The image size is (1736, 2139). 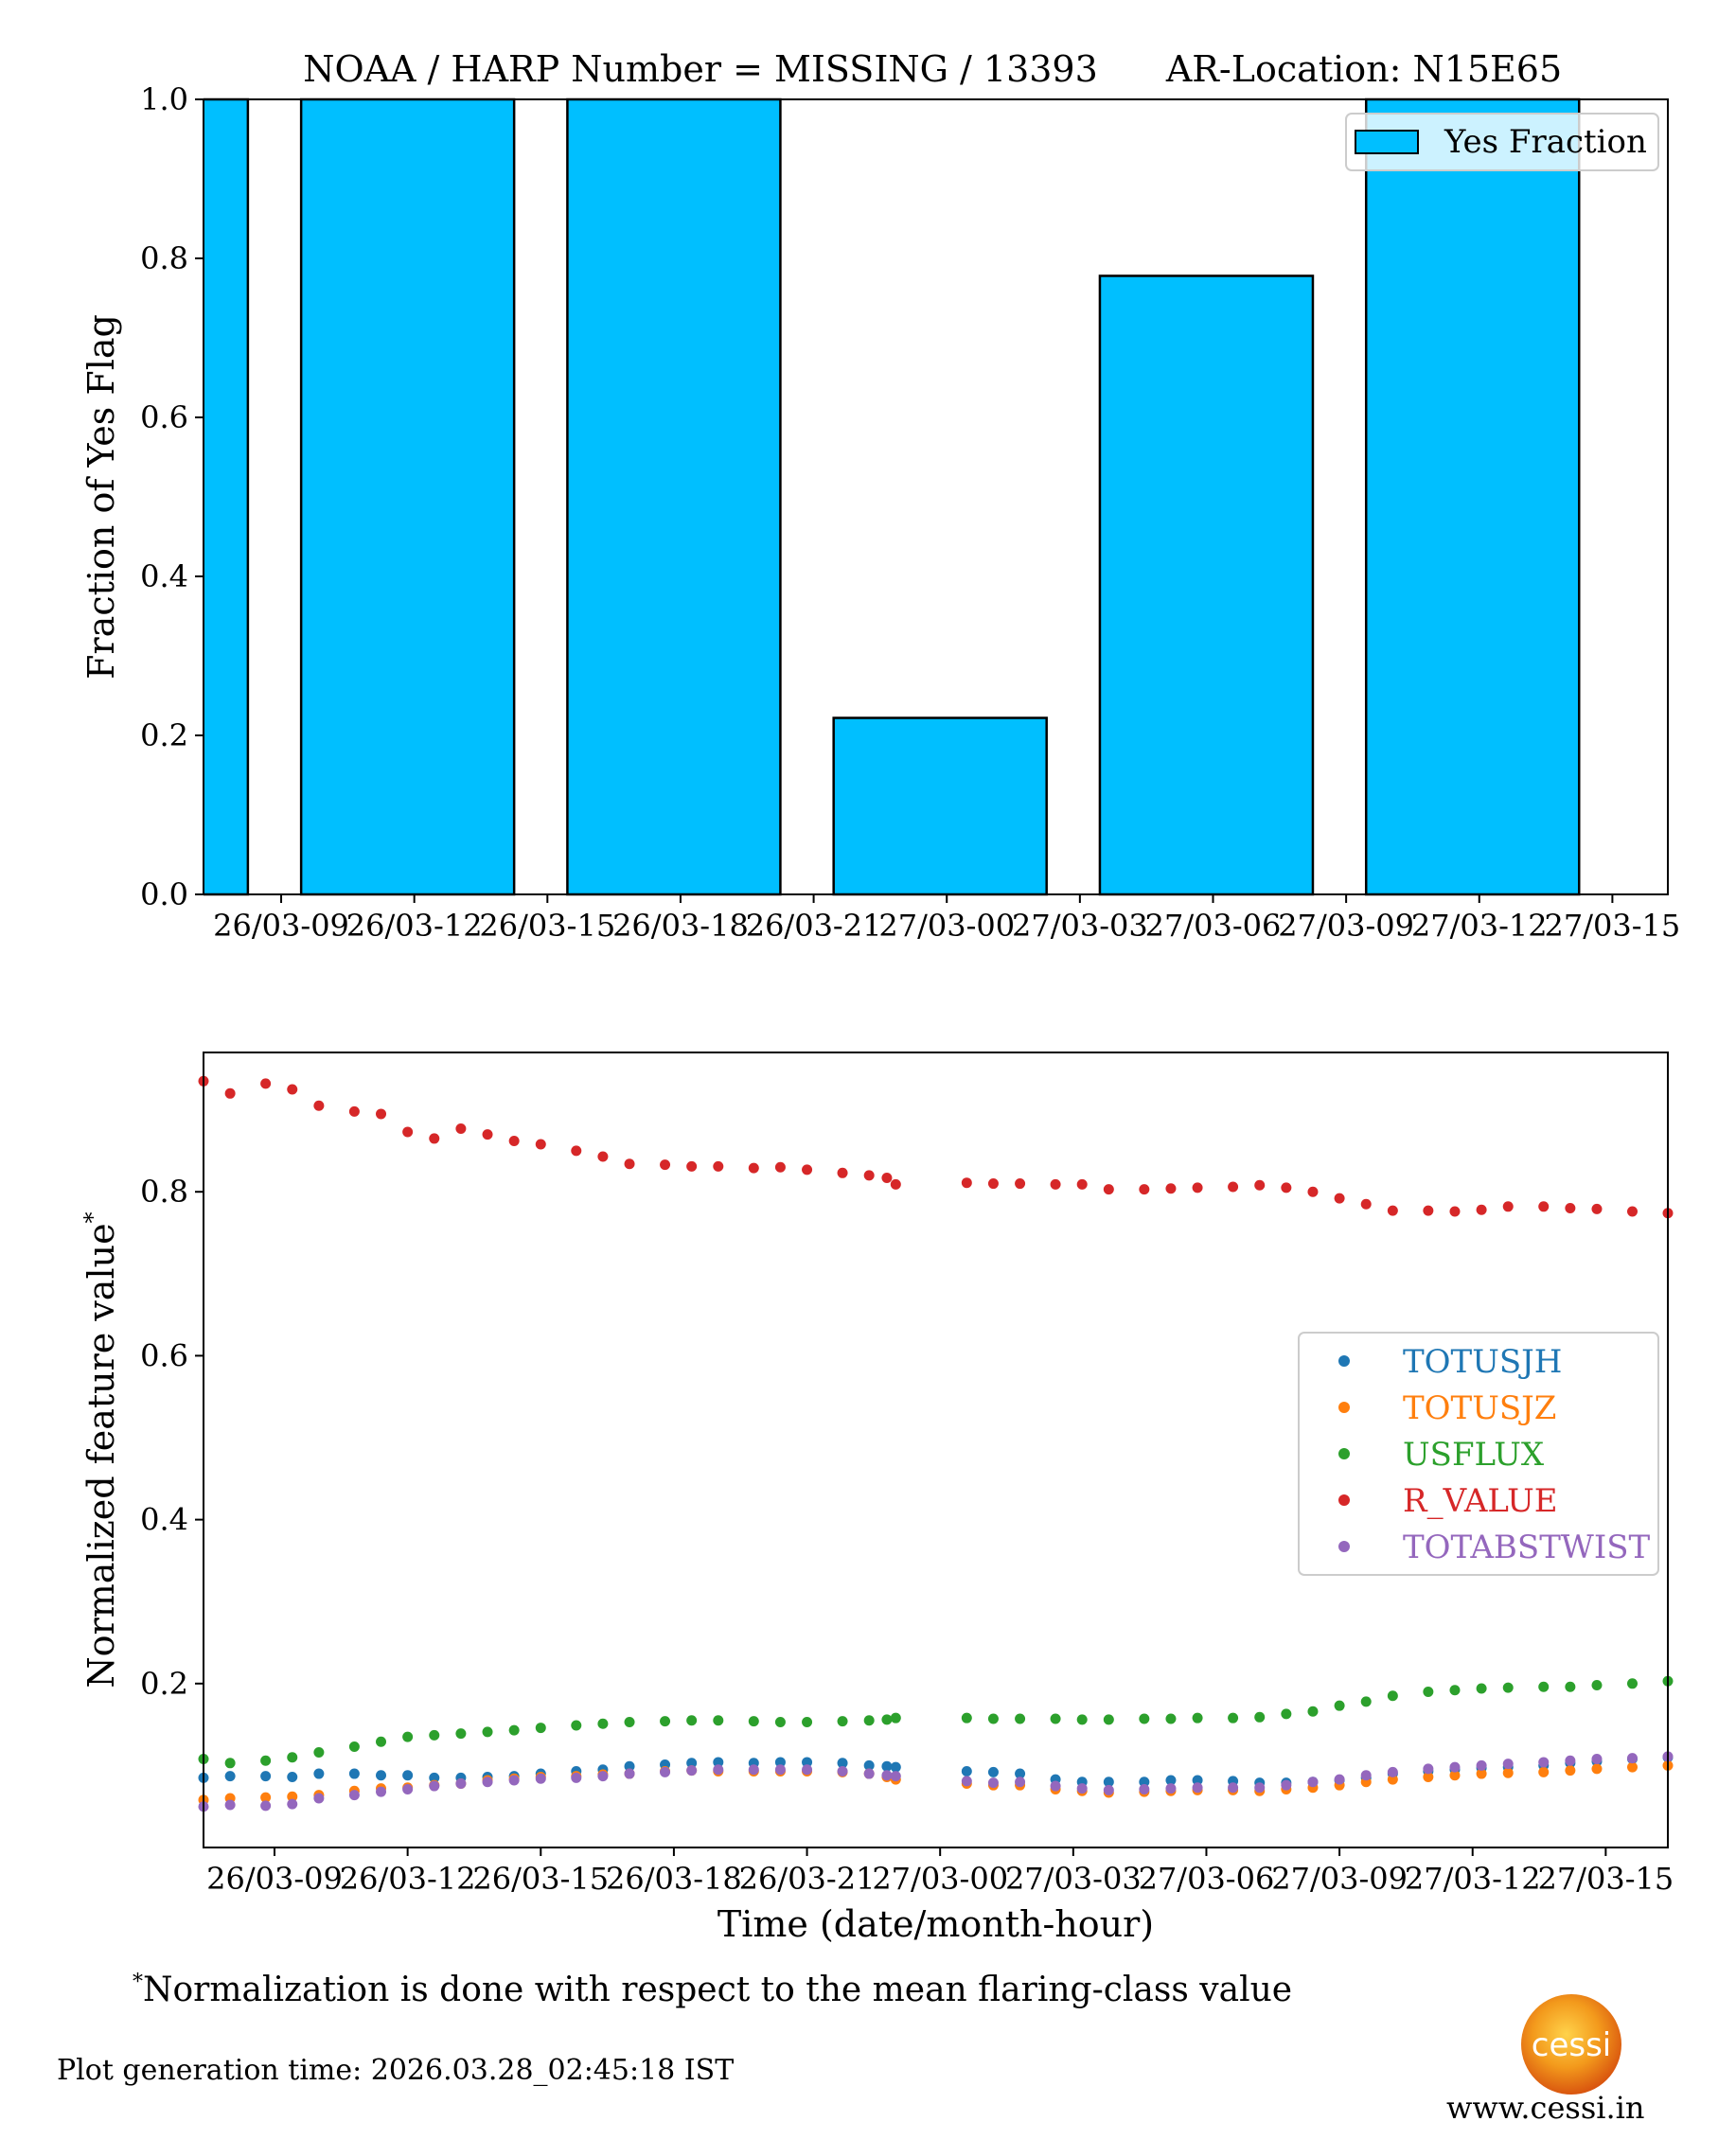 I want to click on sun-icon, so click(x=1571, y=2045).